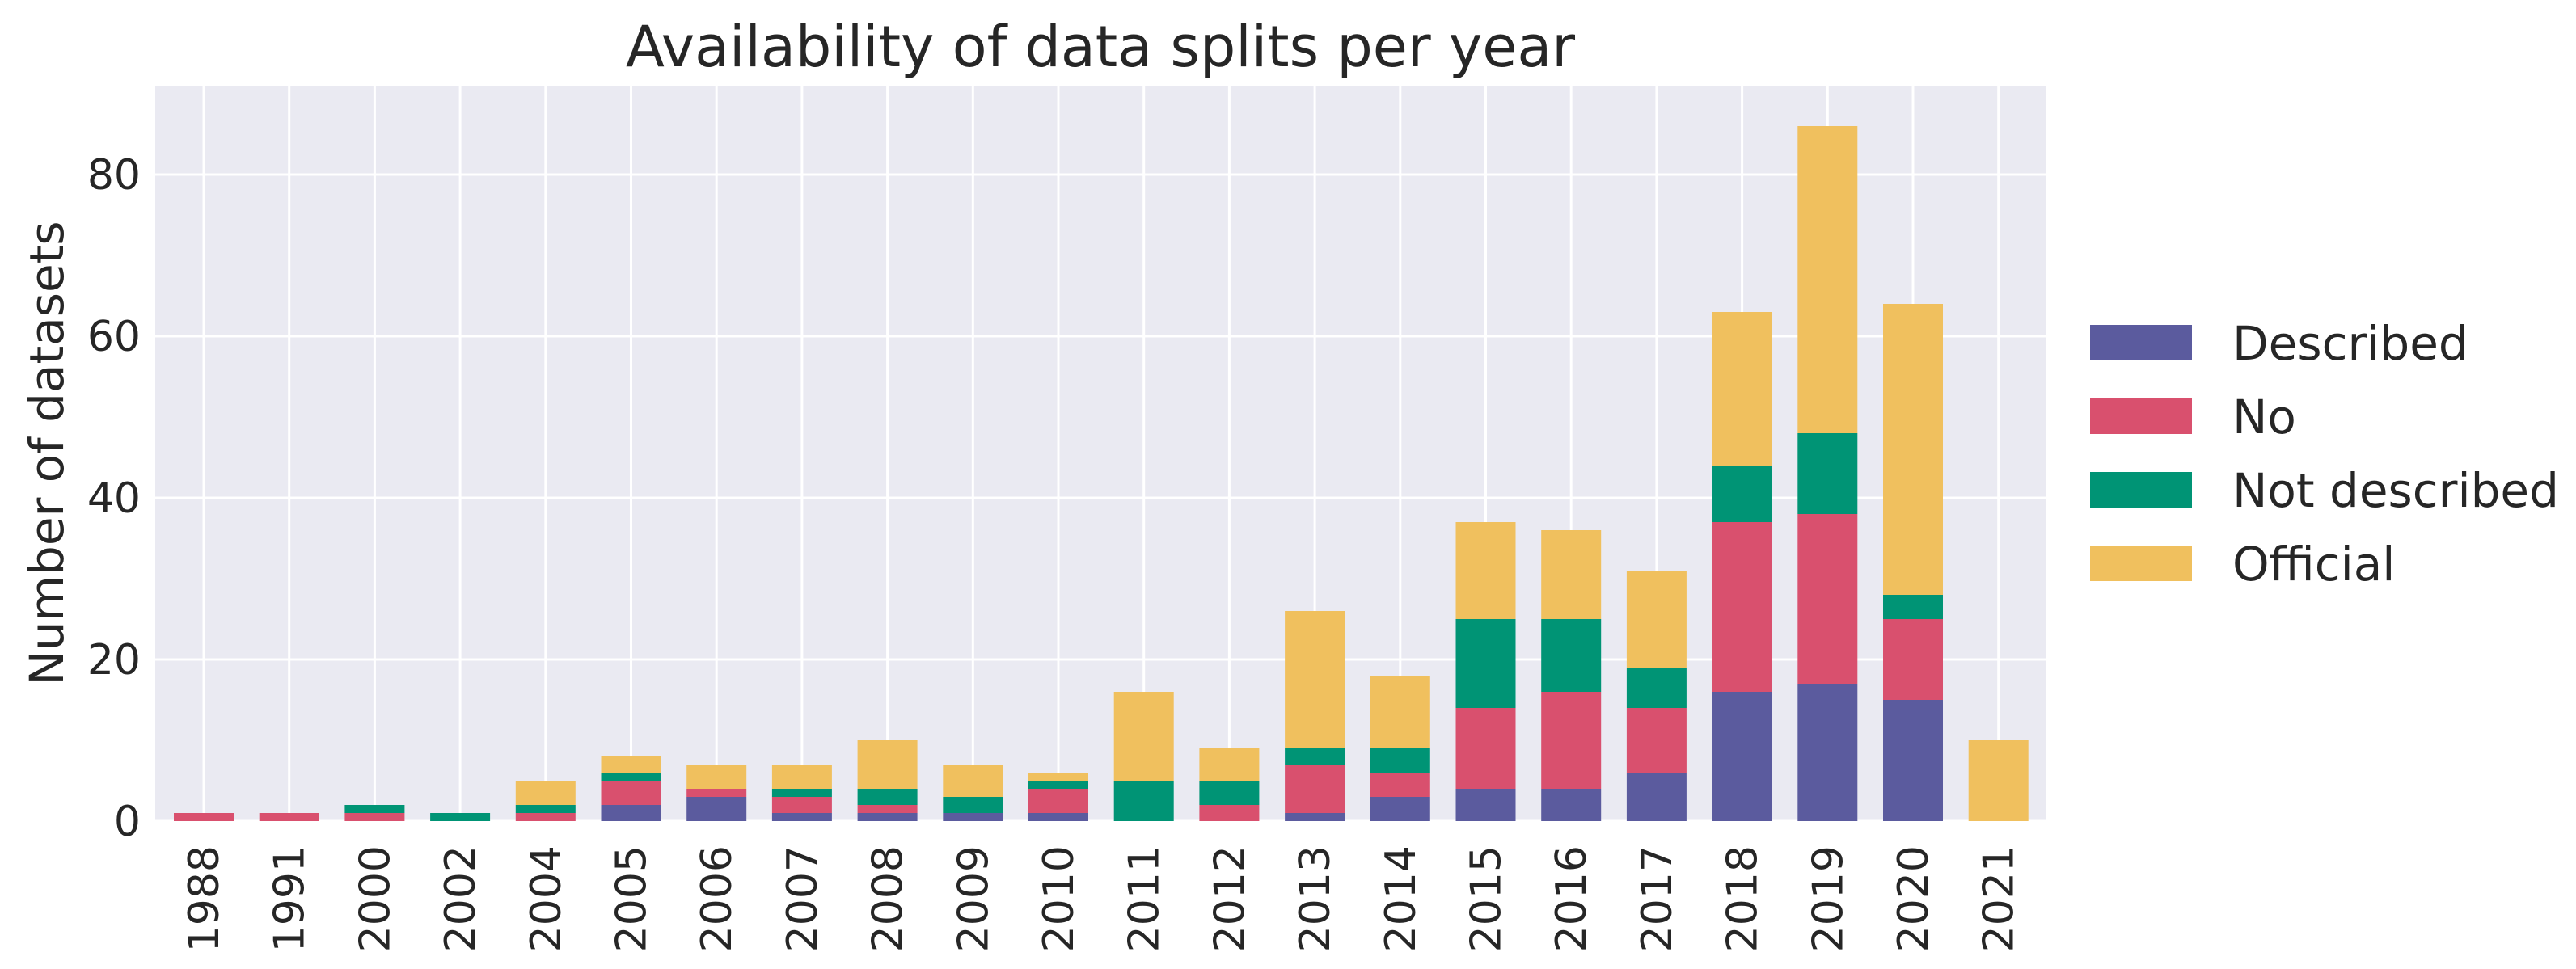 This screenshot has width=2576, height=969. What do you see at coordinates (1656, 797) in the screenshot?
I see `bar-described-2017` at bounding box center [1656, 797].